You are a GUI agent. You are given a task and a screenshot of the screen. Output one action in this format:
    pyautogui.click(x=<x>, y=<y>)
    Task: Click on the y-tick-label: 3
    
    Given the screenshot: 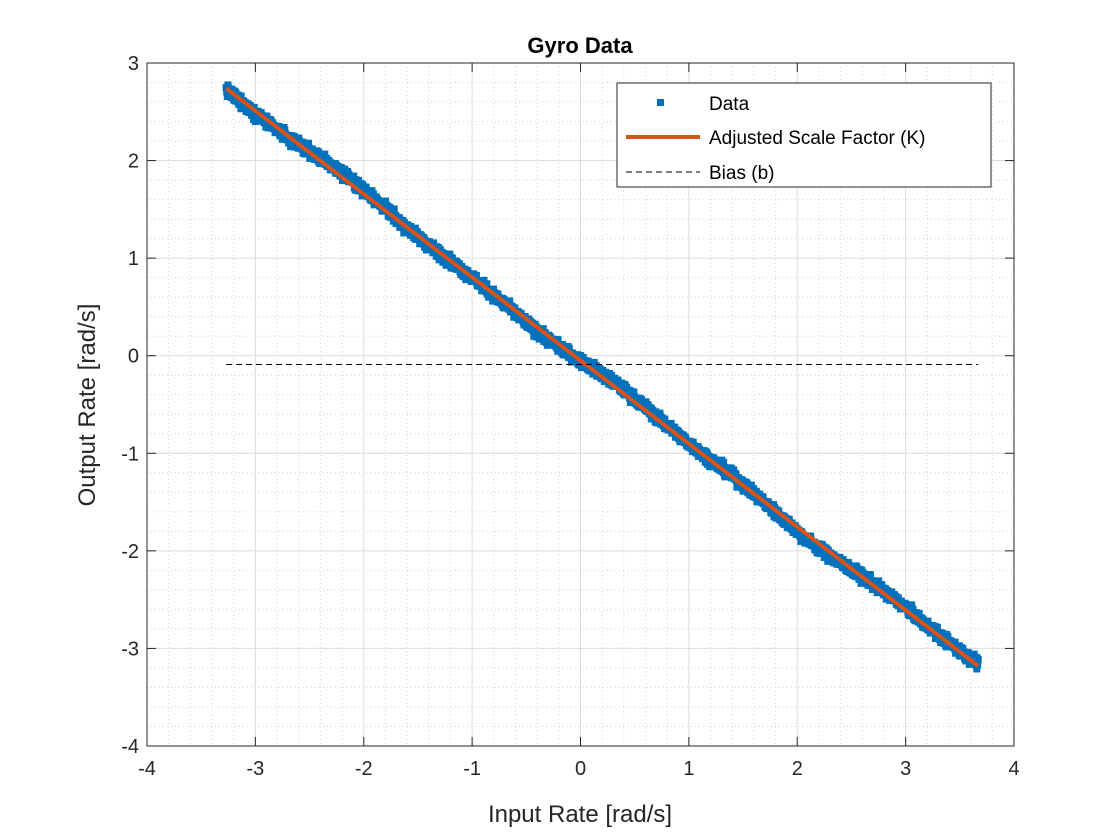 What is the action you would take?
    pyautogui.click(x=133, y=64)
    